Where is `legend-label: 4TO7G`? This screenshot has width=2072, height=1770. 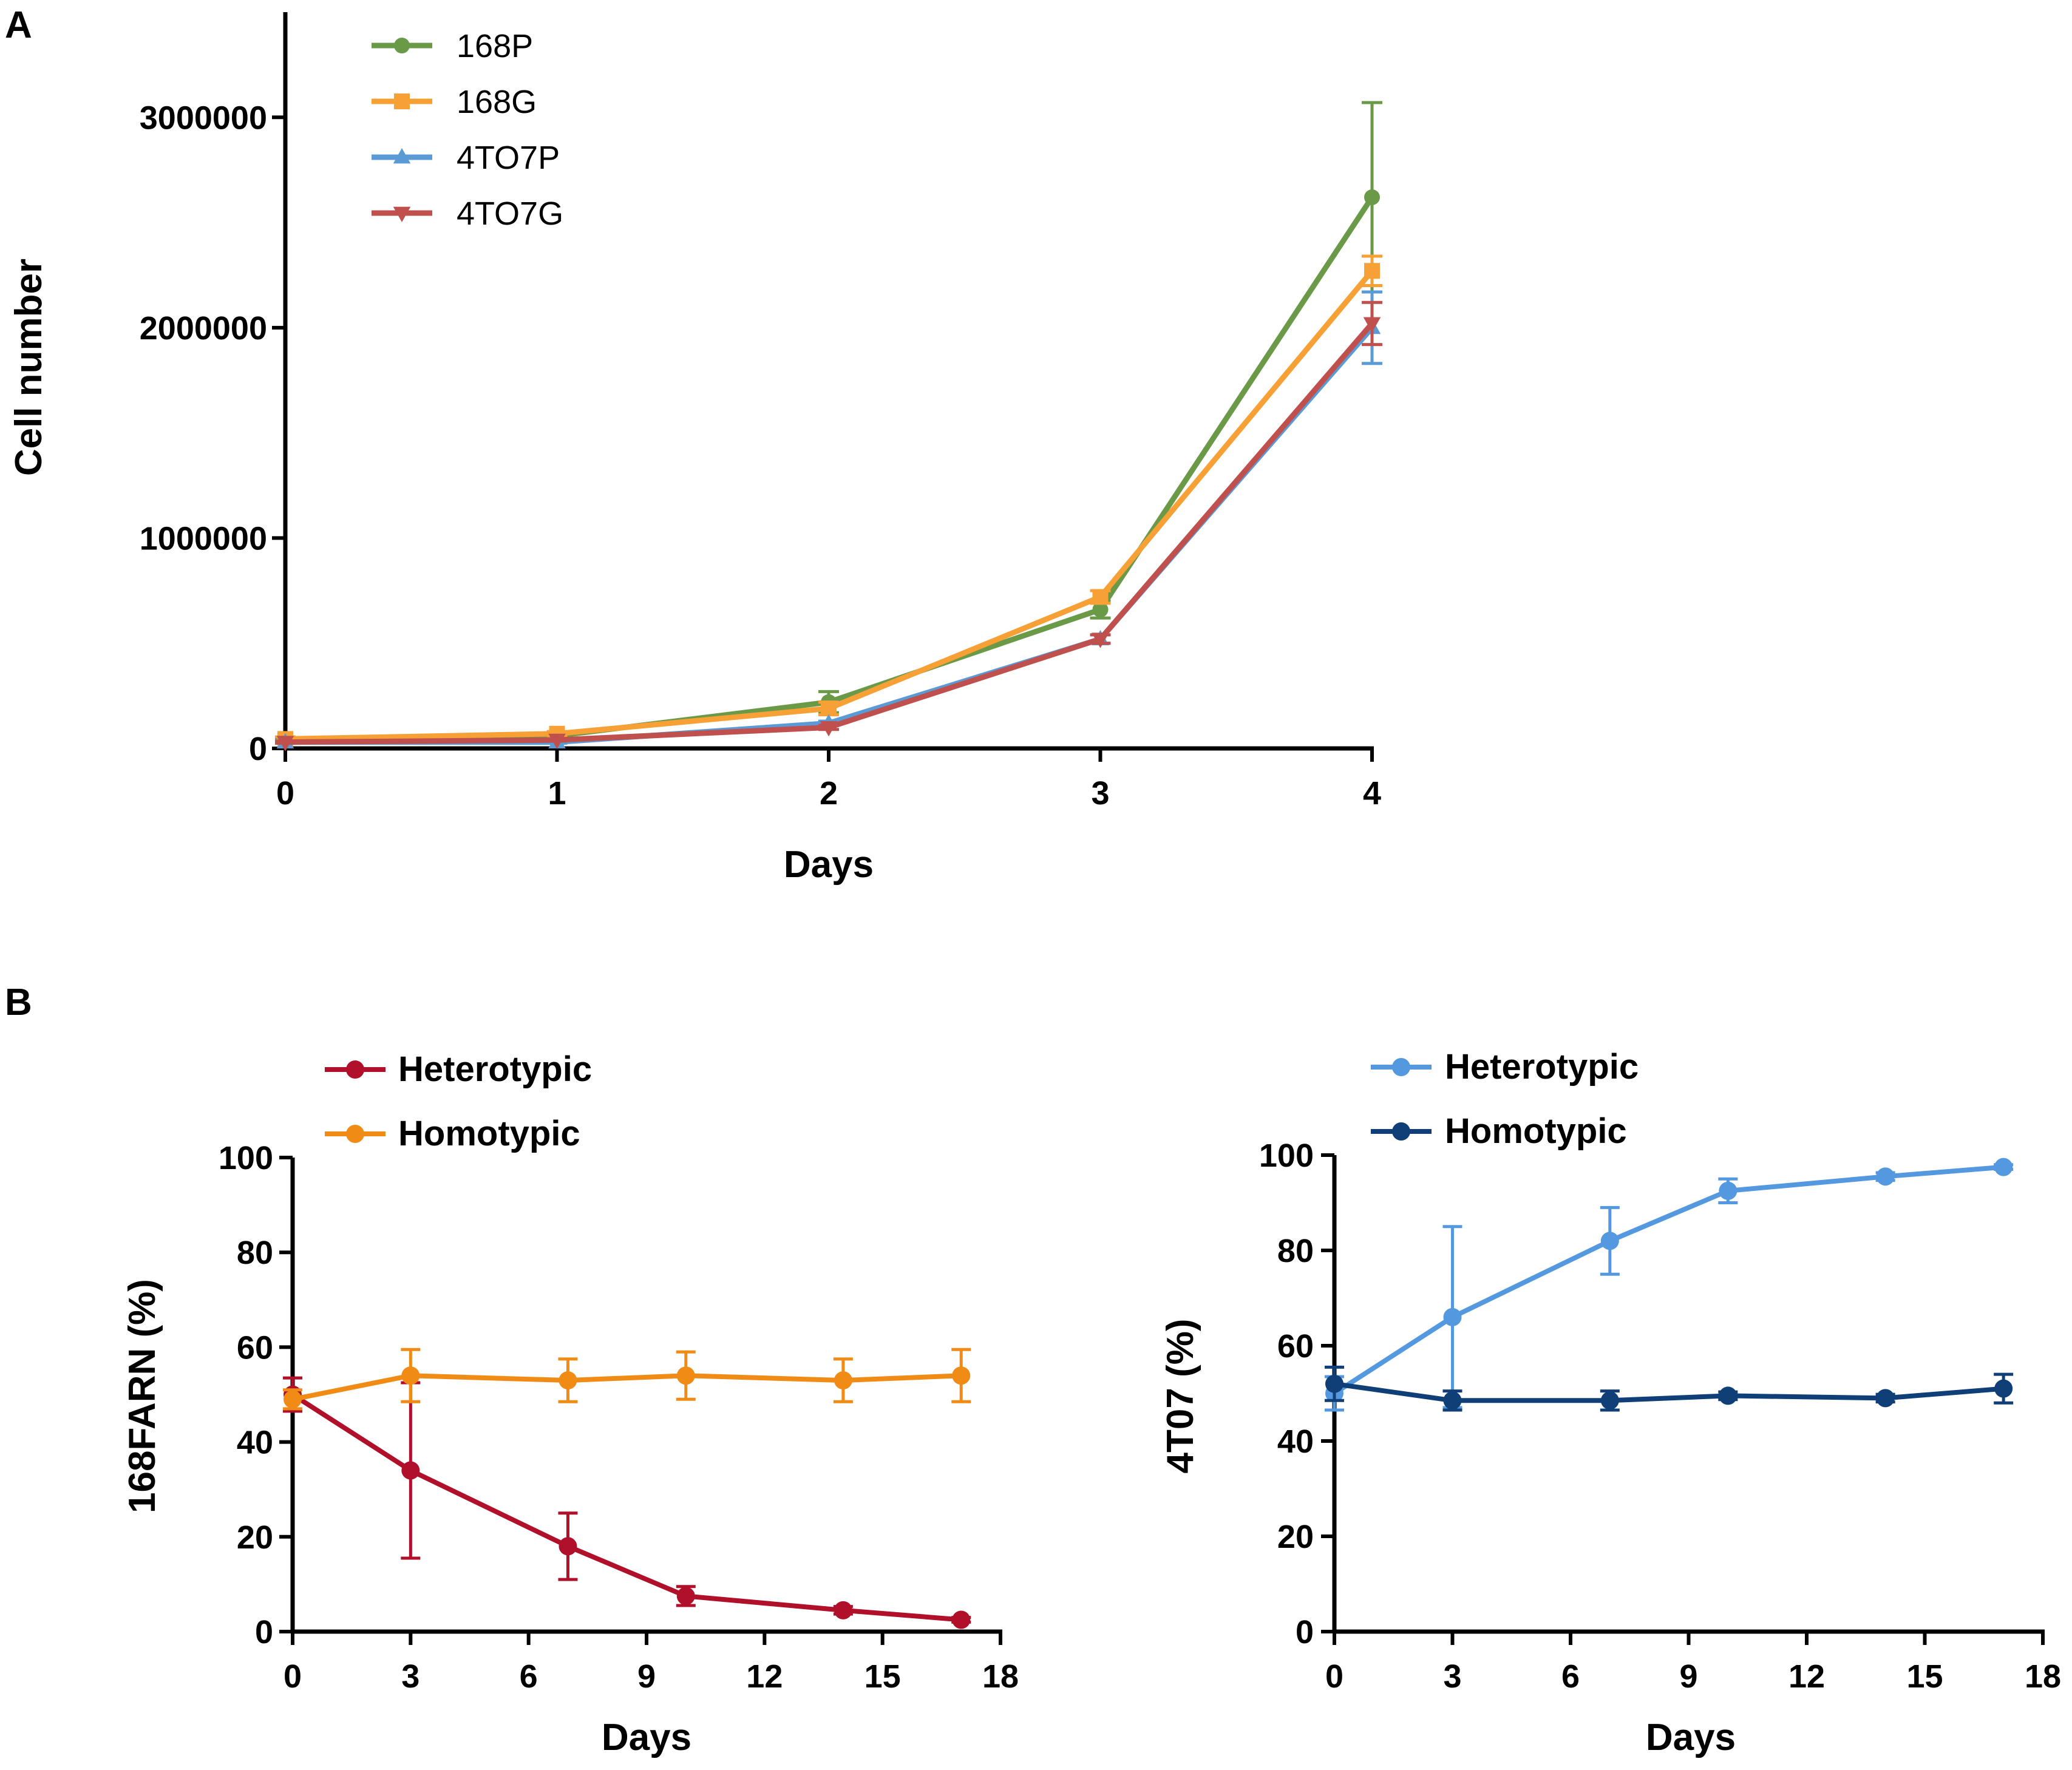
legend-label: 4TO7G is located at coordinates (510, 213).